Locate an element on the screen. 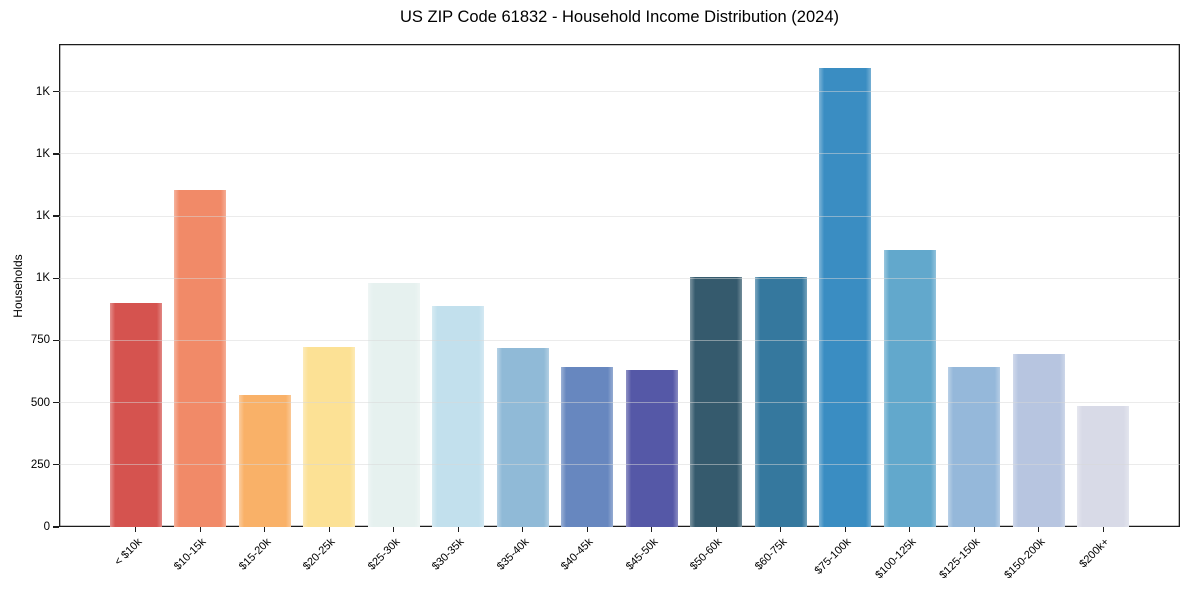 The width and height of the screenshot is (1189, 590). y-axis-label: Households is located at coordinates (18, 286).